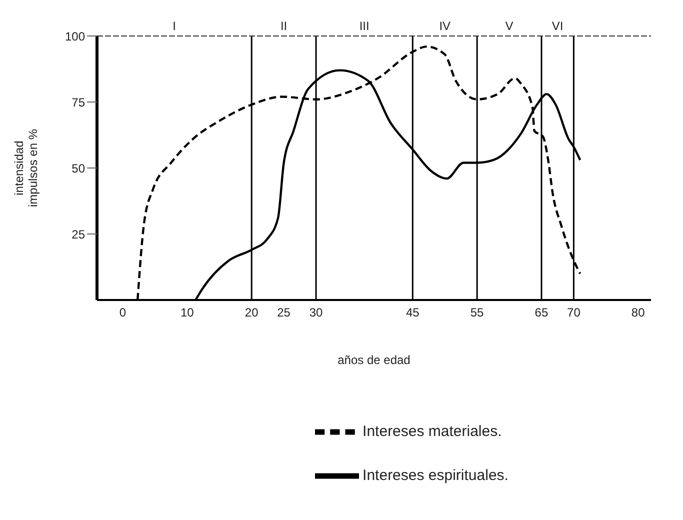  What do you see at coordinates (316, 313) in the screenshot?
I see `x-tick-label: 30` at bounding box center [316, 313].